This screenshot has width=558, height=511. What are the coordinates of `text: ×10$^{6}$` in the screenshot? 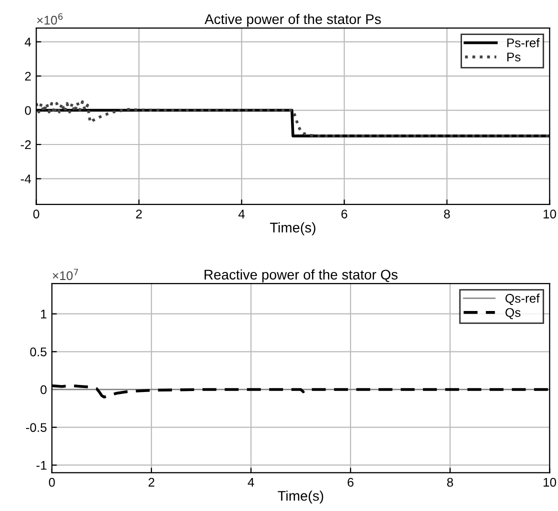 It's located at (50, 19).